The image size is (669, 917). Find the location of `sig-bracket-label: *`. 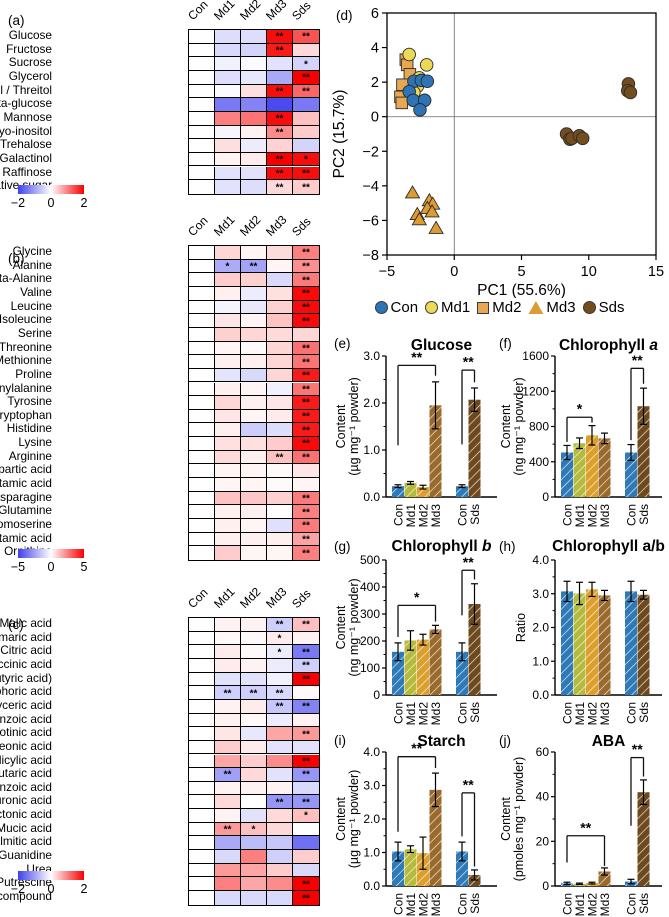

sig-bracket-label: * is located at coordinates (580, 409).